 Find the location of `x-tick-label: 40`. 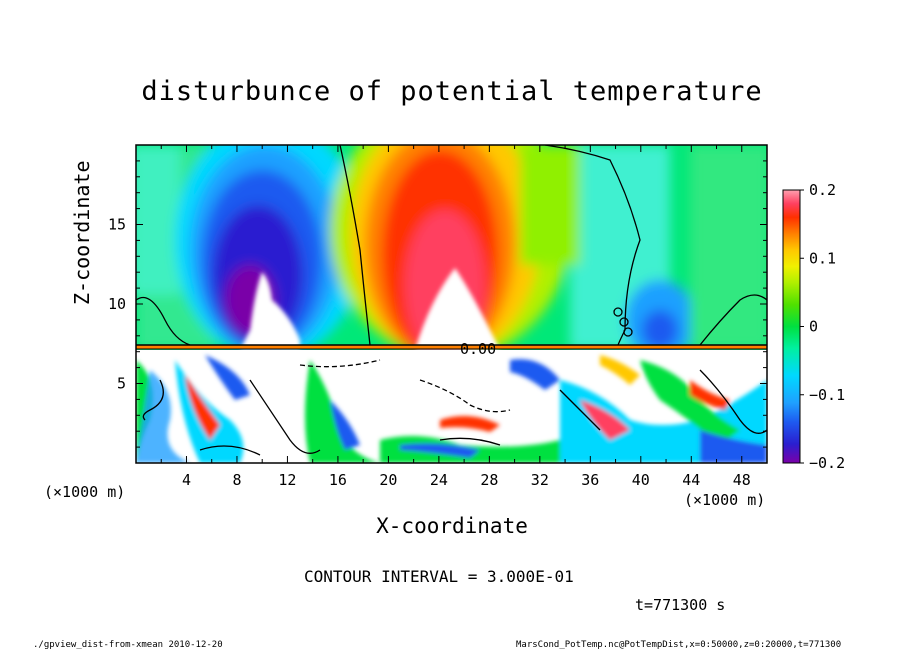

x-tick-label: 40 is located at coordinates (641, 480).